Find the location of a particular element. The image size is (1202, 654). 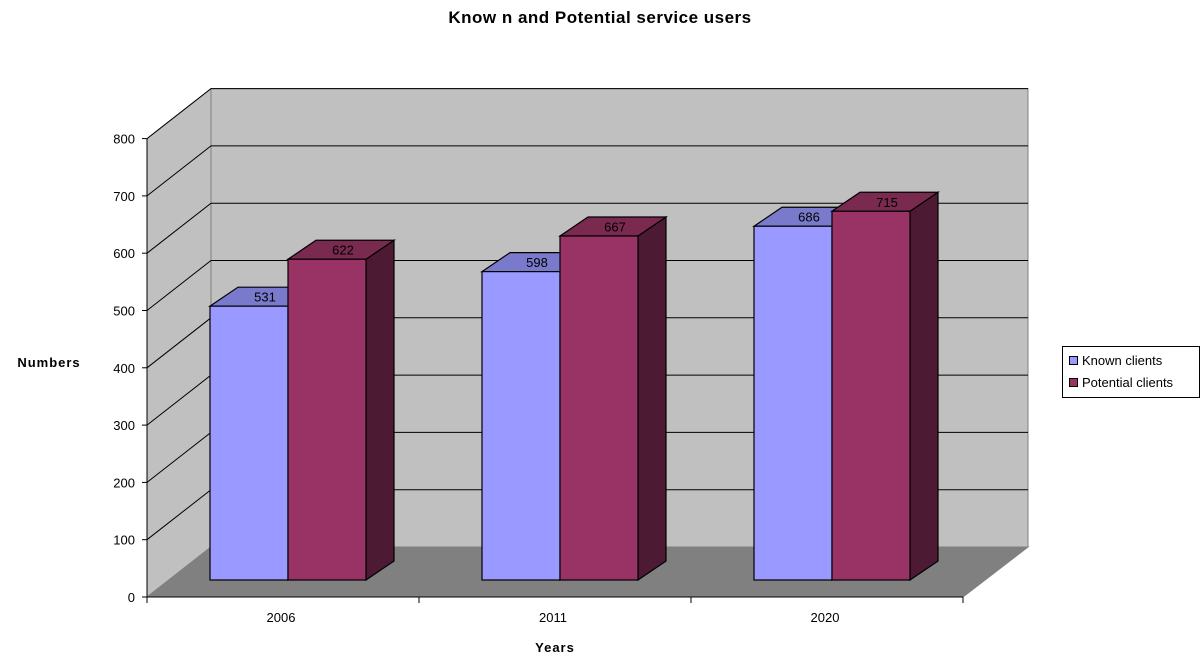

legend: Known clients Potential clients is located at coordinates (1131, 372).